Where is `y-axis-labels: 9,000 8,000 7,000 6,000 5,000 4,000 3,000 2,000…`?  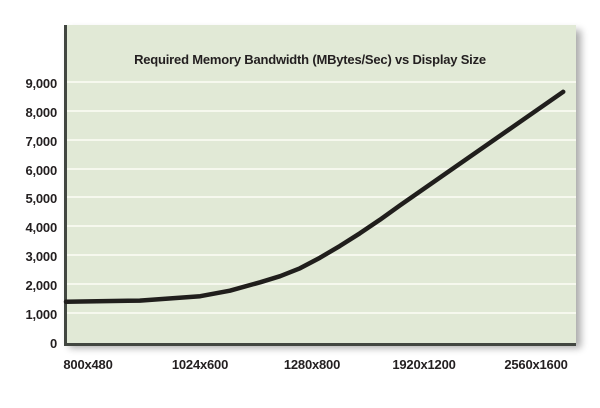 y-axis-labels: 9,000 8,000 7,000 6,000 5,000 4,000 3,000 2,000… is located at coordinates (28, 188).